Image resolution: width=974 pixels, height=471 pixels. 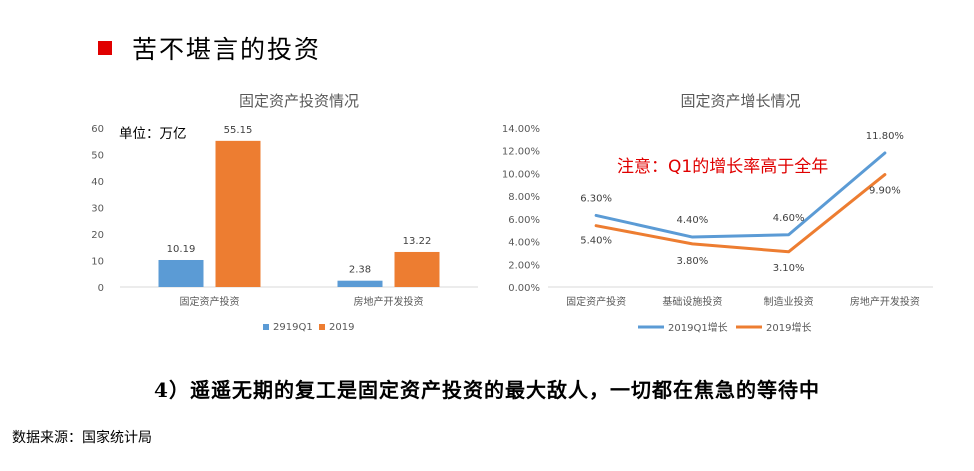 What do you see at coordinates (789, 268) in the screenshot?
I see `data-label: 3.10%` at bounding box center [789, 268].